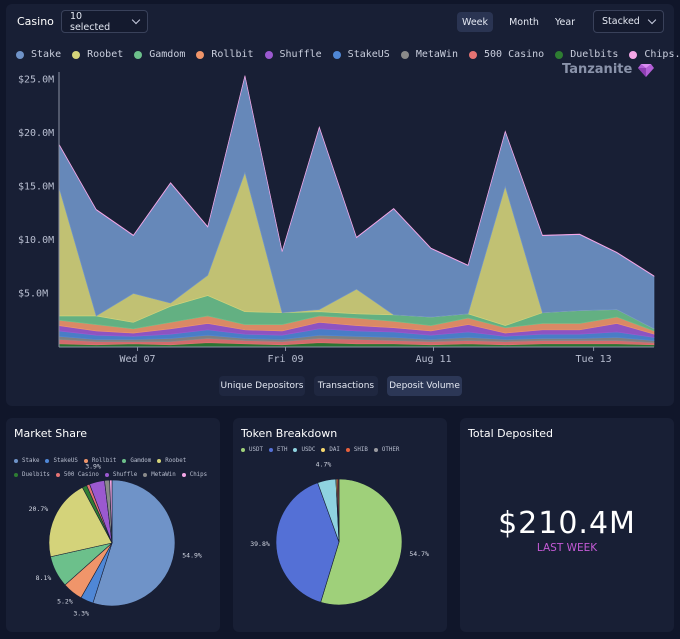 The height and width of the screenshot is (639, 680). What do you see at coordinates (289, 433) in the screenshot?
I see `token-breakdown-title: Token Breakdown` at bounding box center [289, 433].